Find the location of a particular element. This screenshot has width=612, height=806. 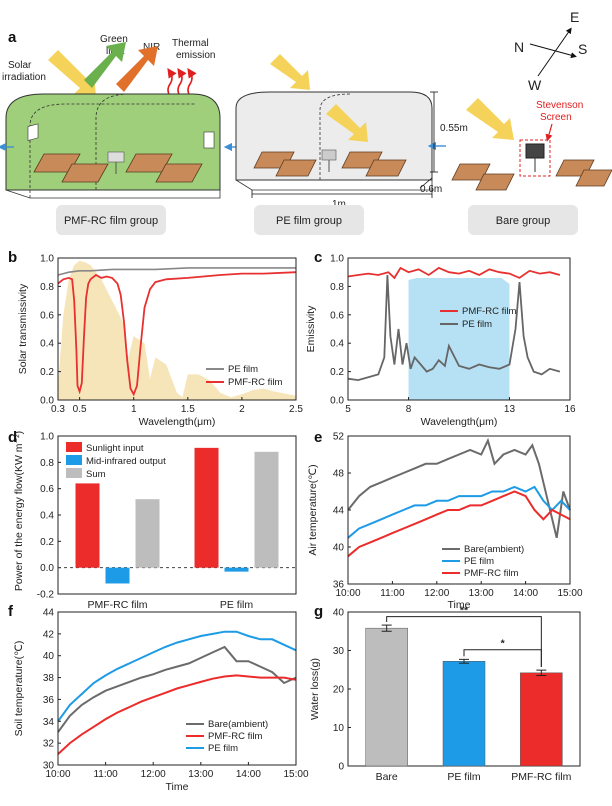

e-ytick-label: 48 is located at coordinates (339, 474).